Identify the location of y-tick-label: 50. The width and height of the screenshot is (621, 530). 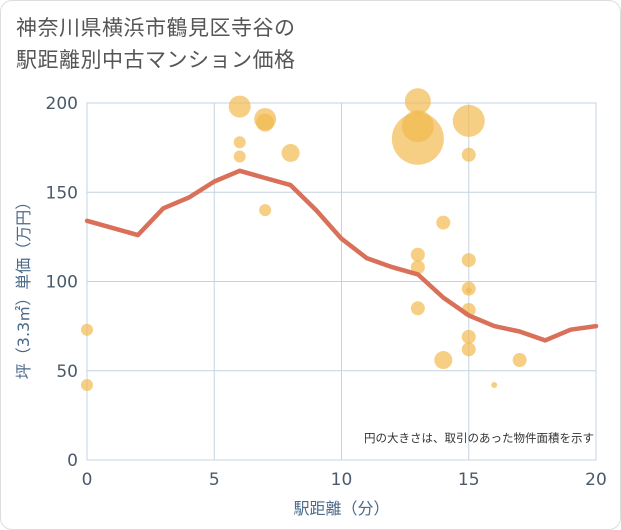
(67, 372).